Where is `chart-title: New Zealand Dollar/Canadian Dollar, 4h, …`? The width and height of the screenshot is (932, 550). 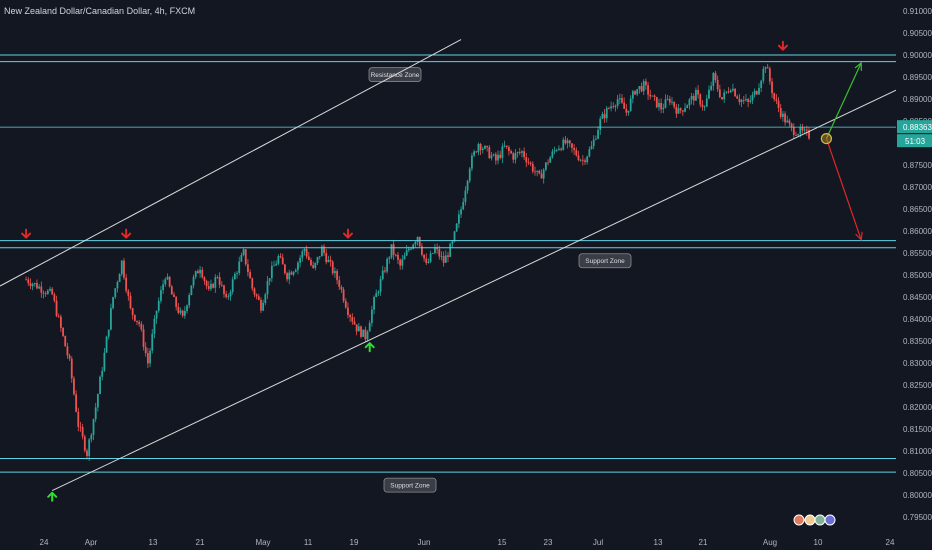 chart-title: New Zealand Dollar/Canadian Dollar, 4h, … is located at coordinates (100, 11).